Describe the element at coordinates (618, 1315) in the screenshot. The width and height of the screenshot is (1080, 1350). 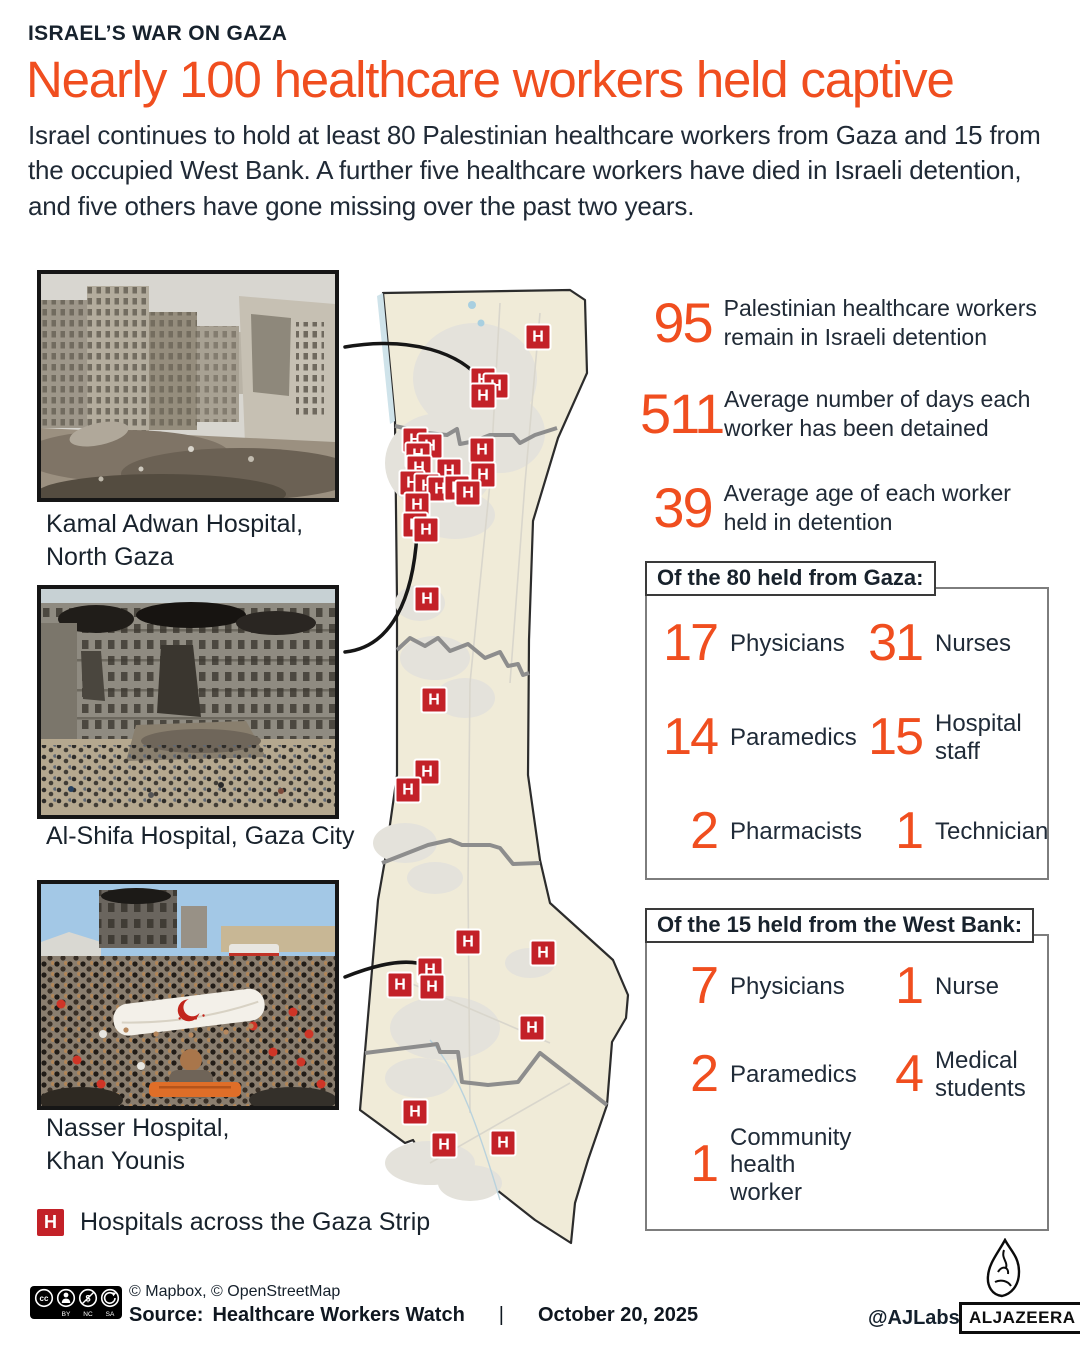
I see `date: October 20, 2025` at that location.